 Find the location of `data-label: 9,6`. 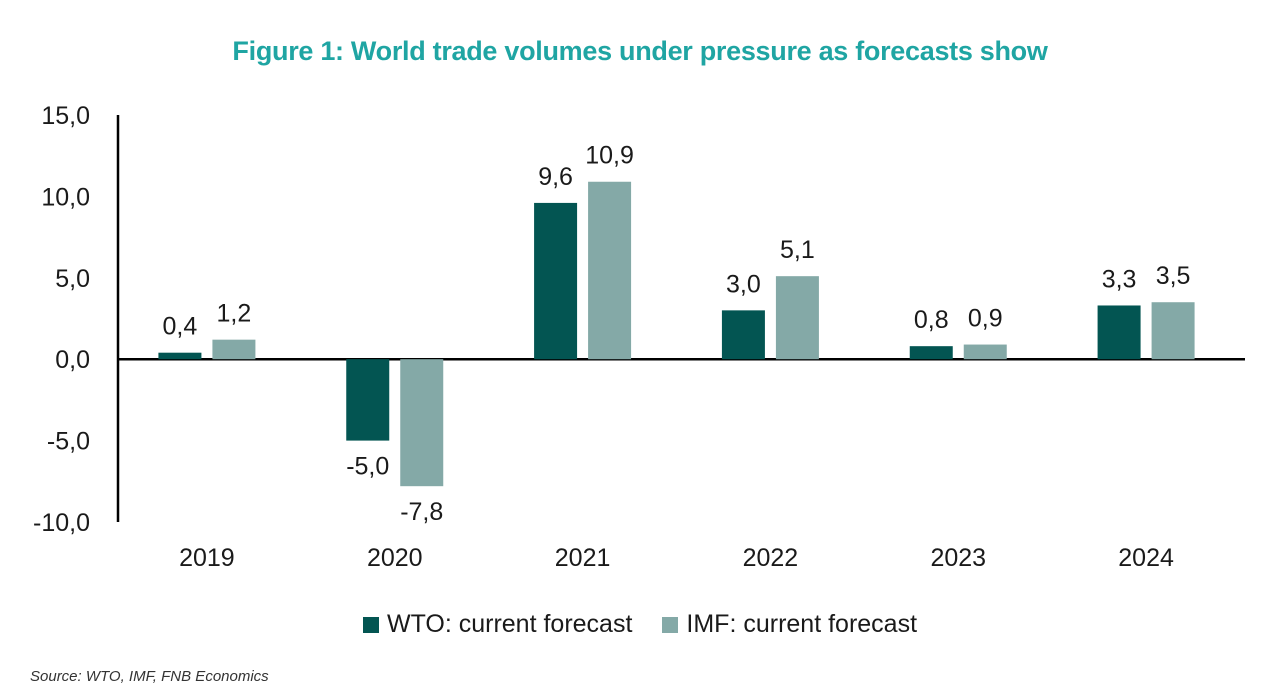

data-label: 9,6 is located at coordinates (555, 177).